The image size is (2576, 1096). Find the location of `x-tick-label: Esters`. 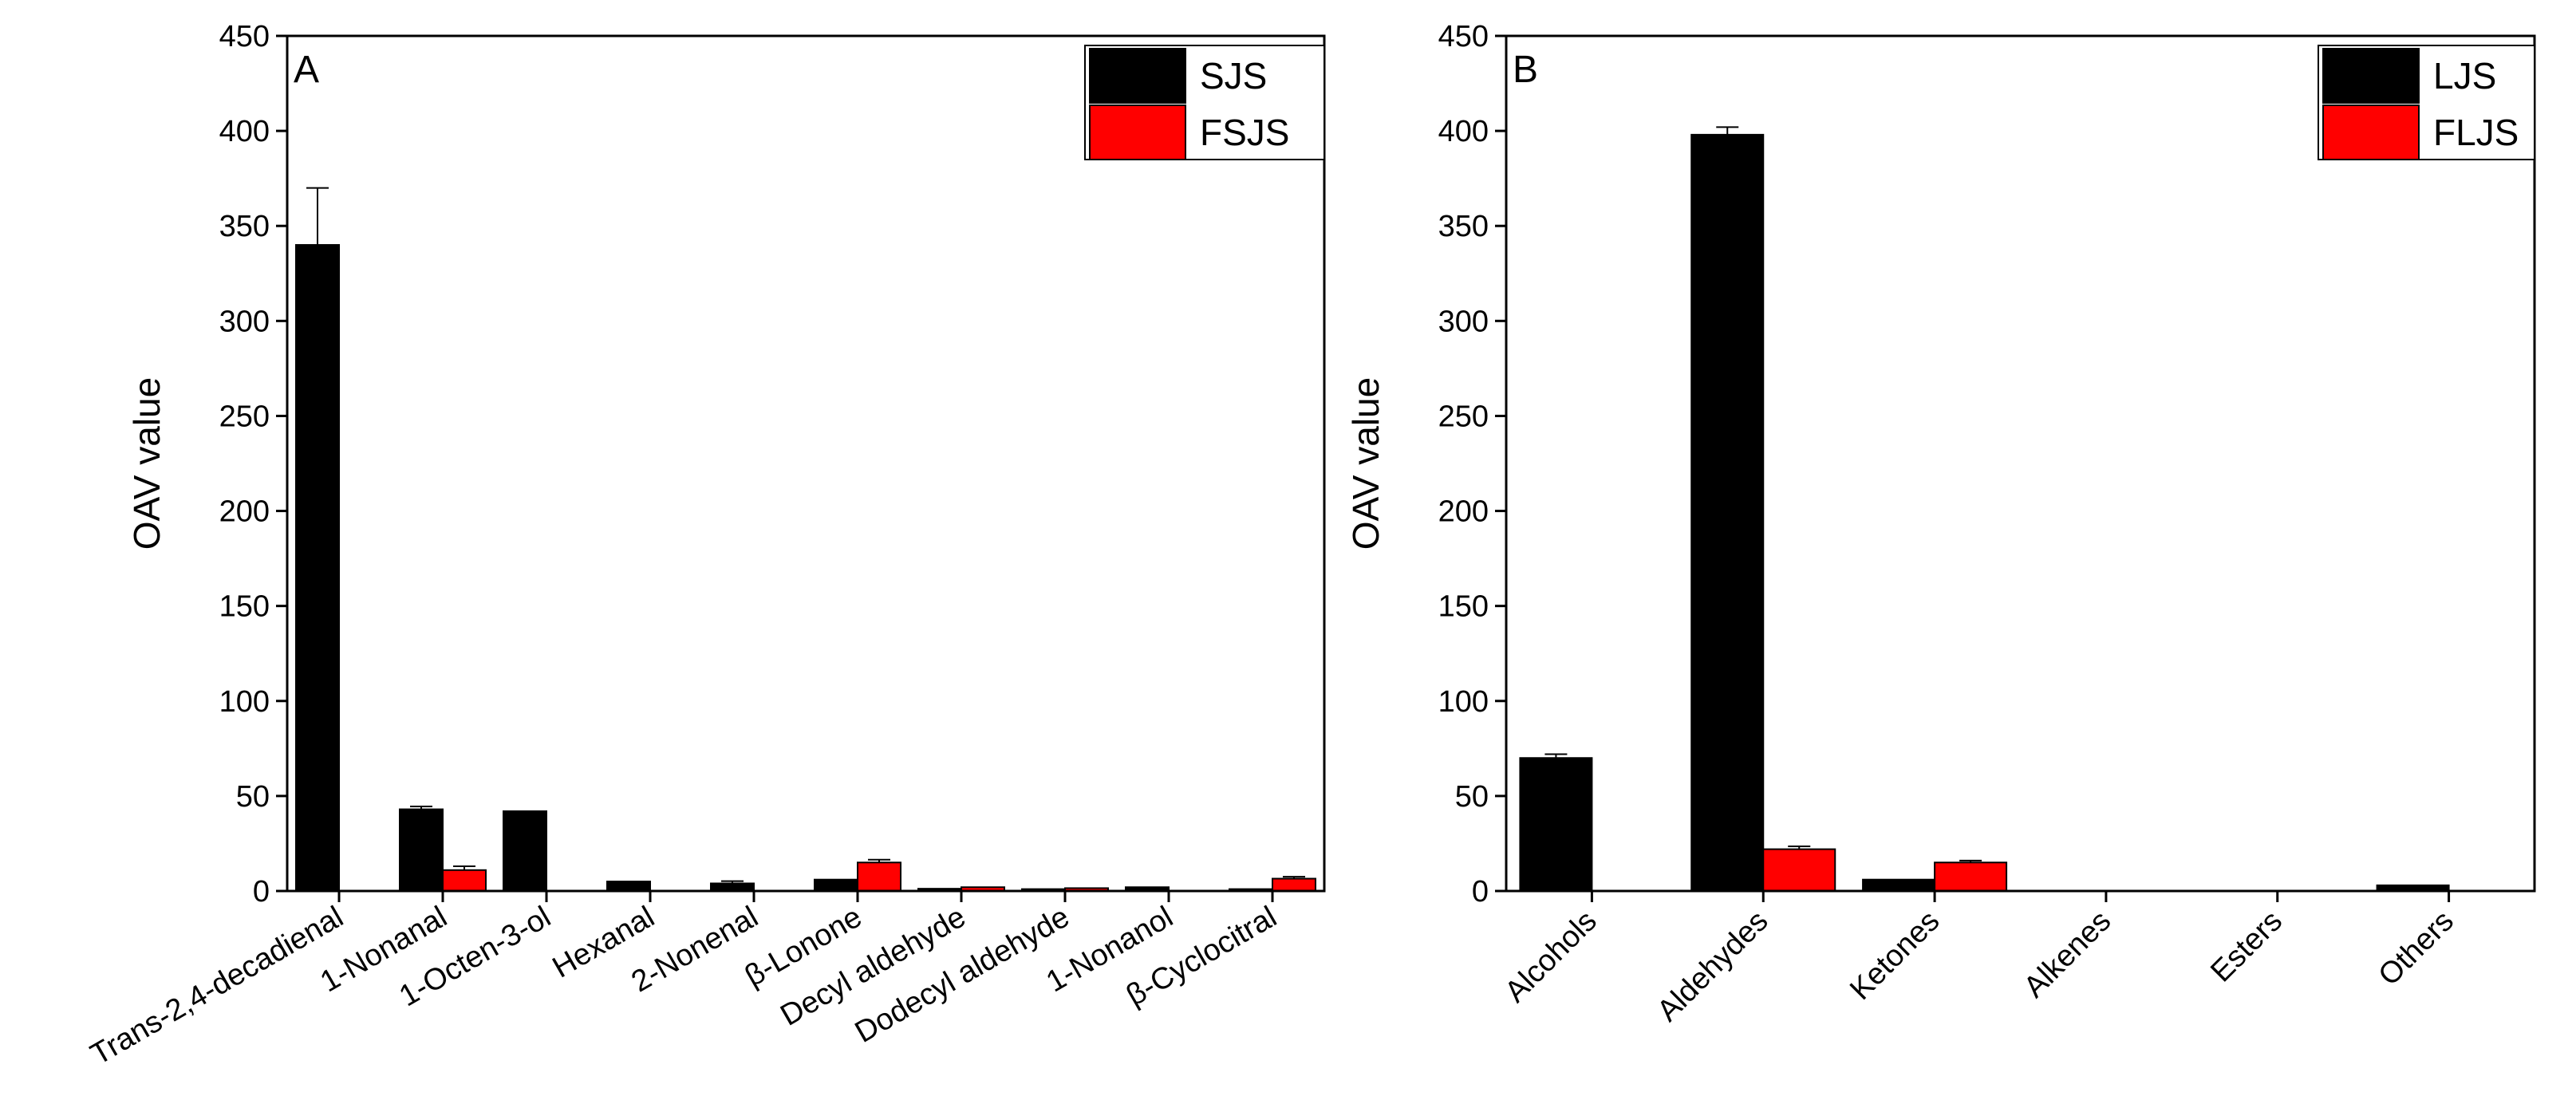

x-tick-label: Esters is located at coordinates (2247, 947).